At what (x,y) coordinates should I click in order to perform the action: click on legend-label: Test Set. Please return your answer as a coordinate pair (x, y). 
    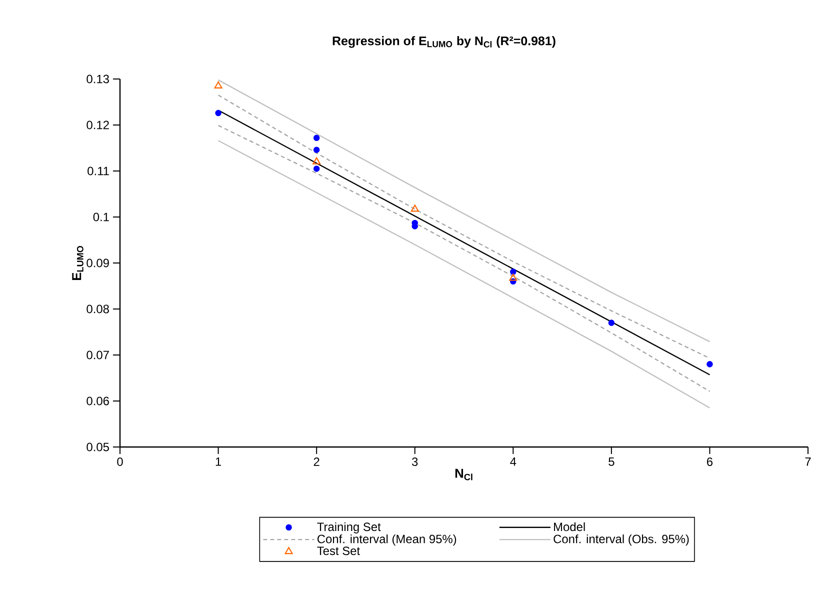
    Looking at the image, I should click on (338, 551).